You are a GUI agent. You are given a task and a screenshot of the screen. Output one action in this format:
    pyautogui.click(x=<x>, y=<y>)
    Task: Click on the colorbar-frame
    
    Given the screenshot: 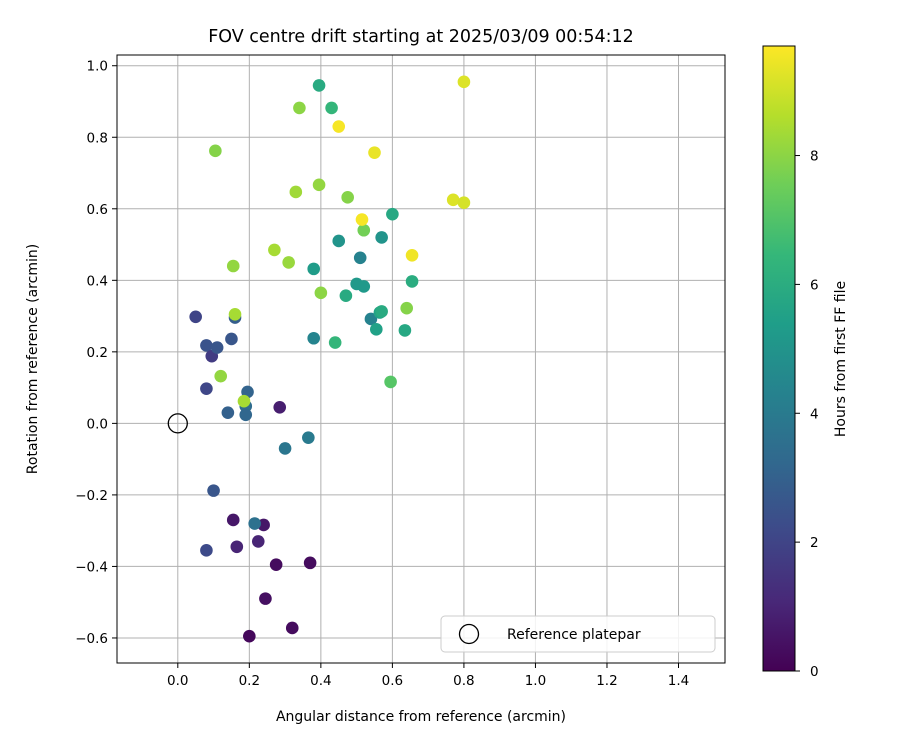 What is the action you would take?
    pyautogui.click(x=779, y=358)
    